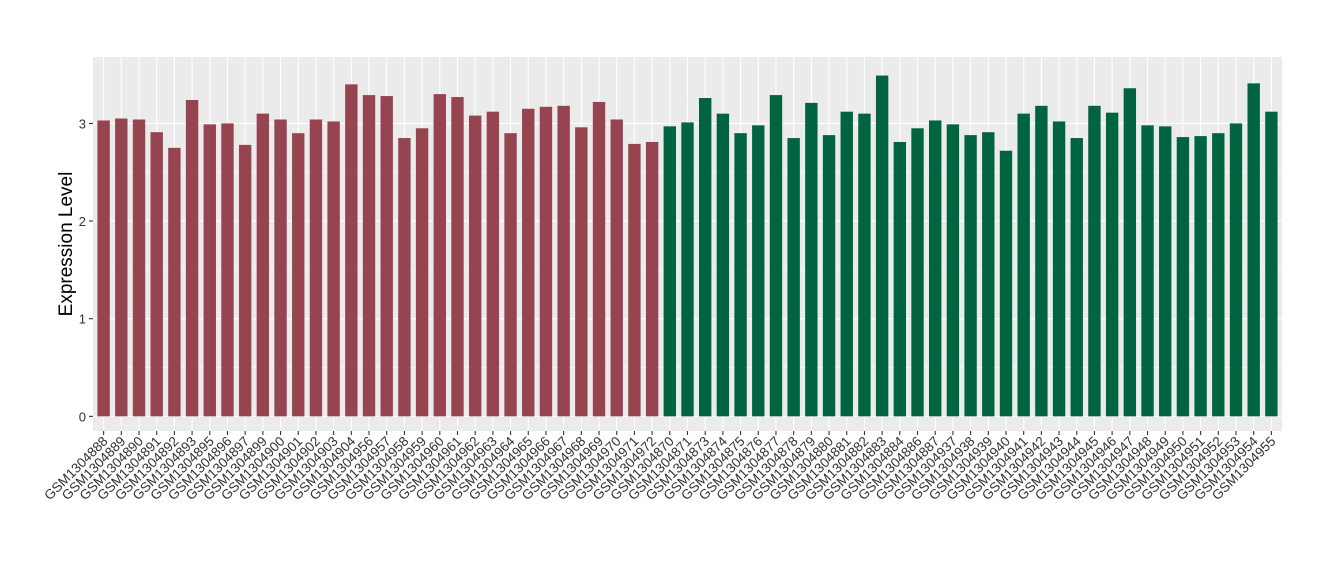 The width and height of the screenshot is (1340, 580). I want to click on bar-GSM1304968, so click(581, 272).